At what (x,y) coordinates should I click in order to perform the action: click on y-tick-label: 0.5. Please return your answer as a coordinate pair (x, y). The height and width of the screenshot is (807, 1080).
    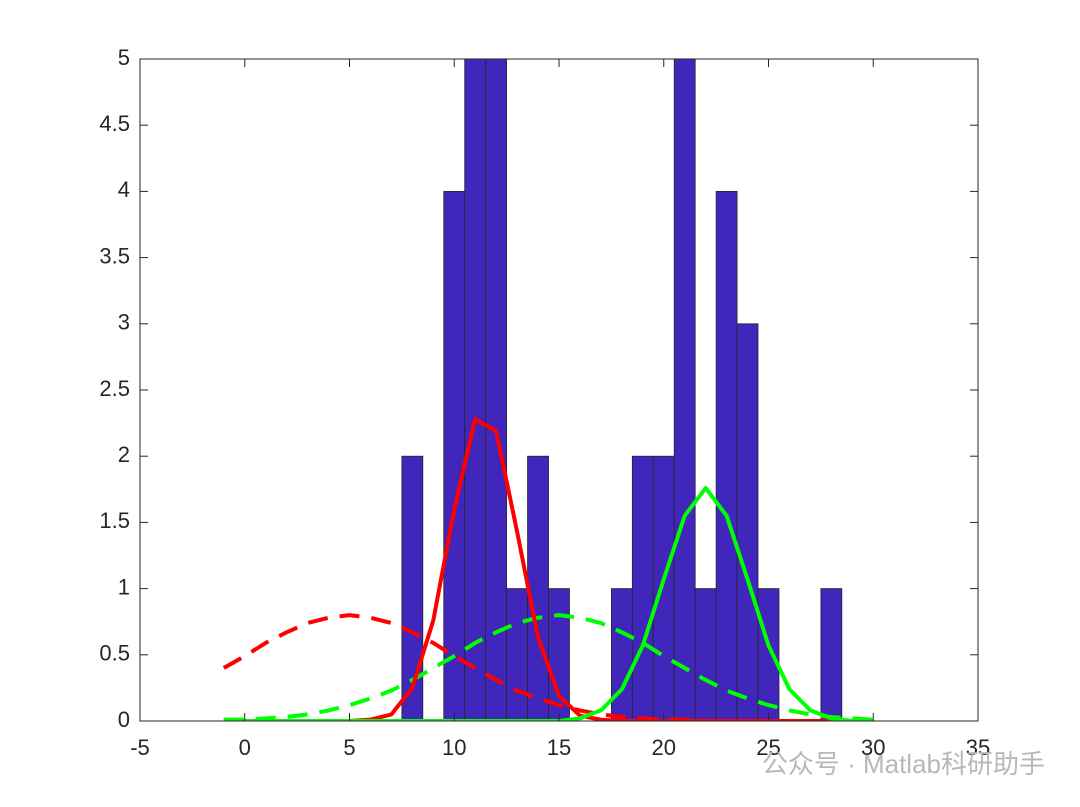
    Looking at the image, I should click on (114, 653).